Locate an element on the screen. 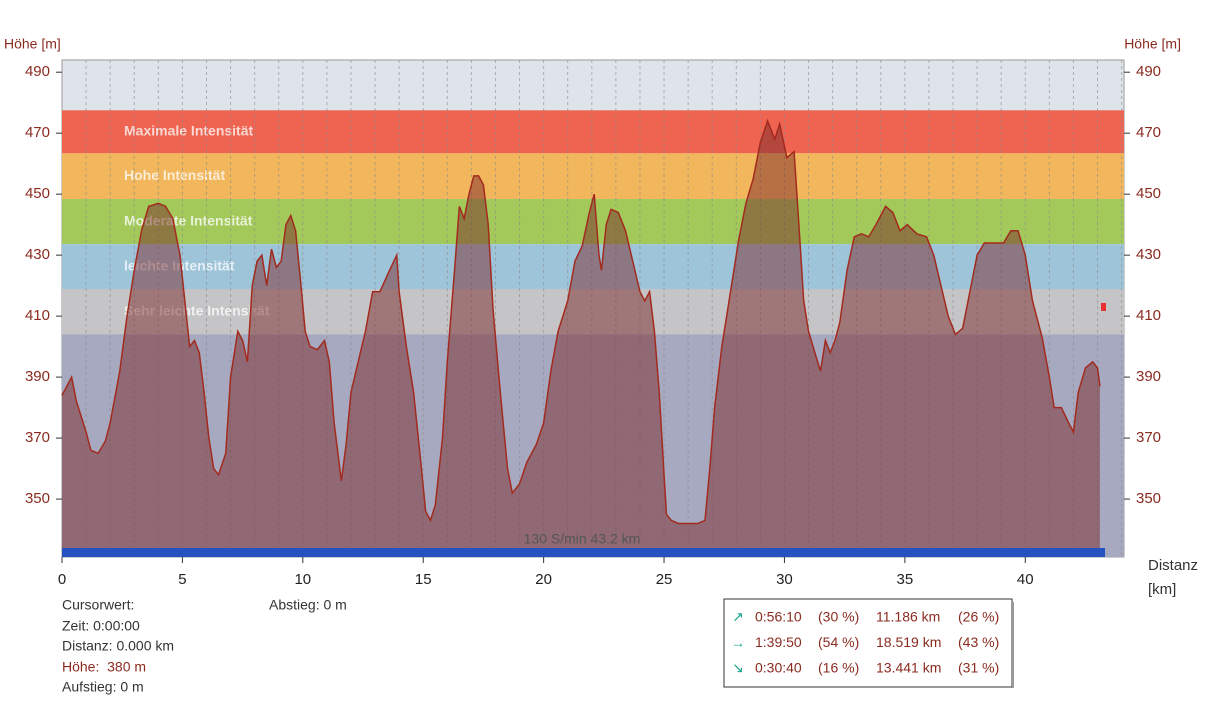 The image size is (1209, 713). x-tick-label: 35 is located at coordinates (905, 579).